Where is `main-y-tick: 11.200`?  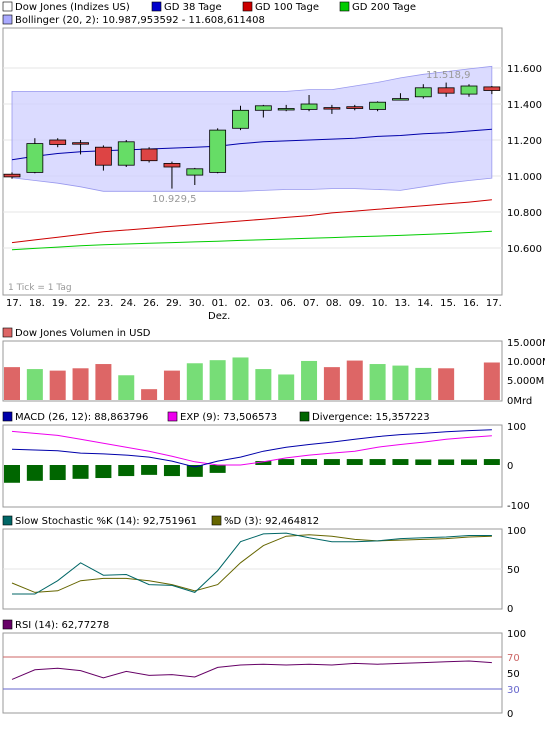 main-y-tick: 11.200 is located at coordinates (524, 141).